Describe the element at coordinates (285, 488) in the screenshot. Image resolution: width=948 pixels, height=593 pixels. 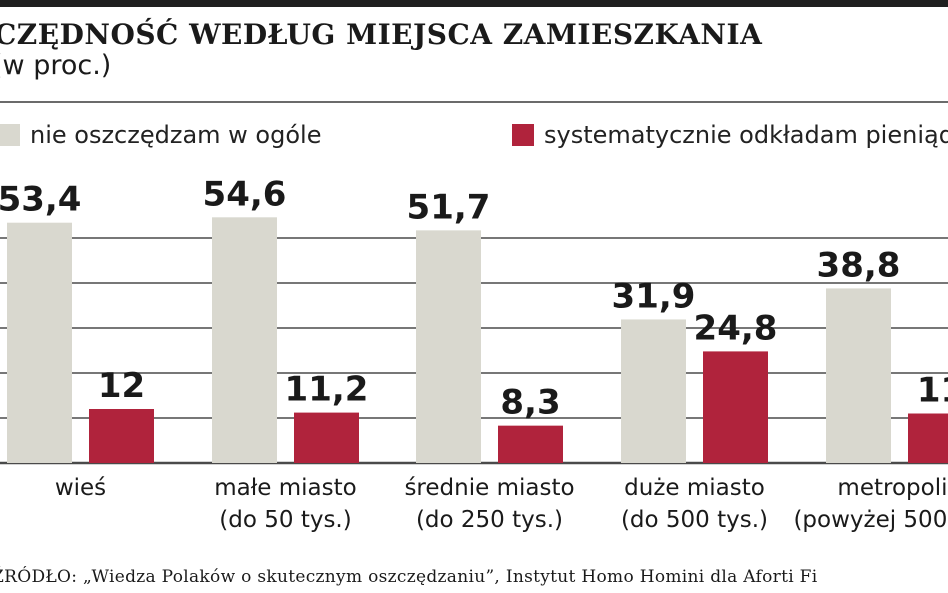
I see `category-label: małe miasto` at that location.